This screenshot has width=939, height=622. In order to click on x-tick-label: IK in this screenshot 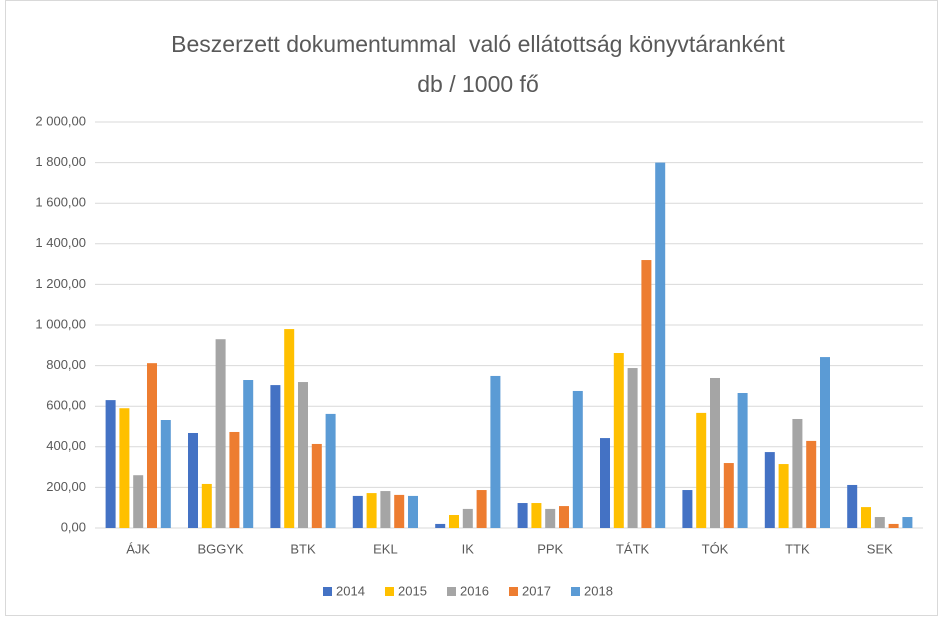, I will do `click(468, 548)`.